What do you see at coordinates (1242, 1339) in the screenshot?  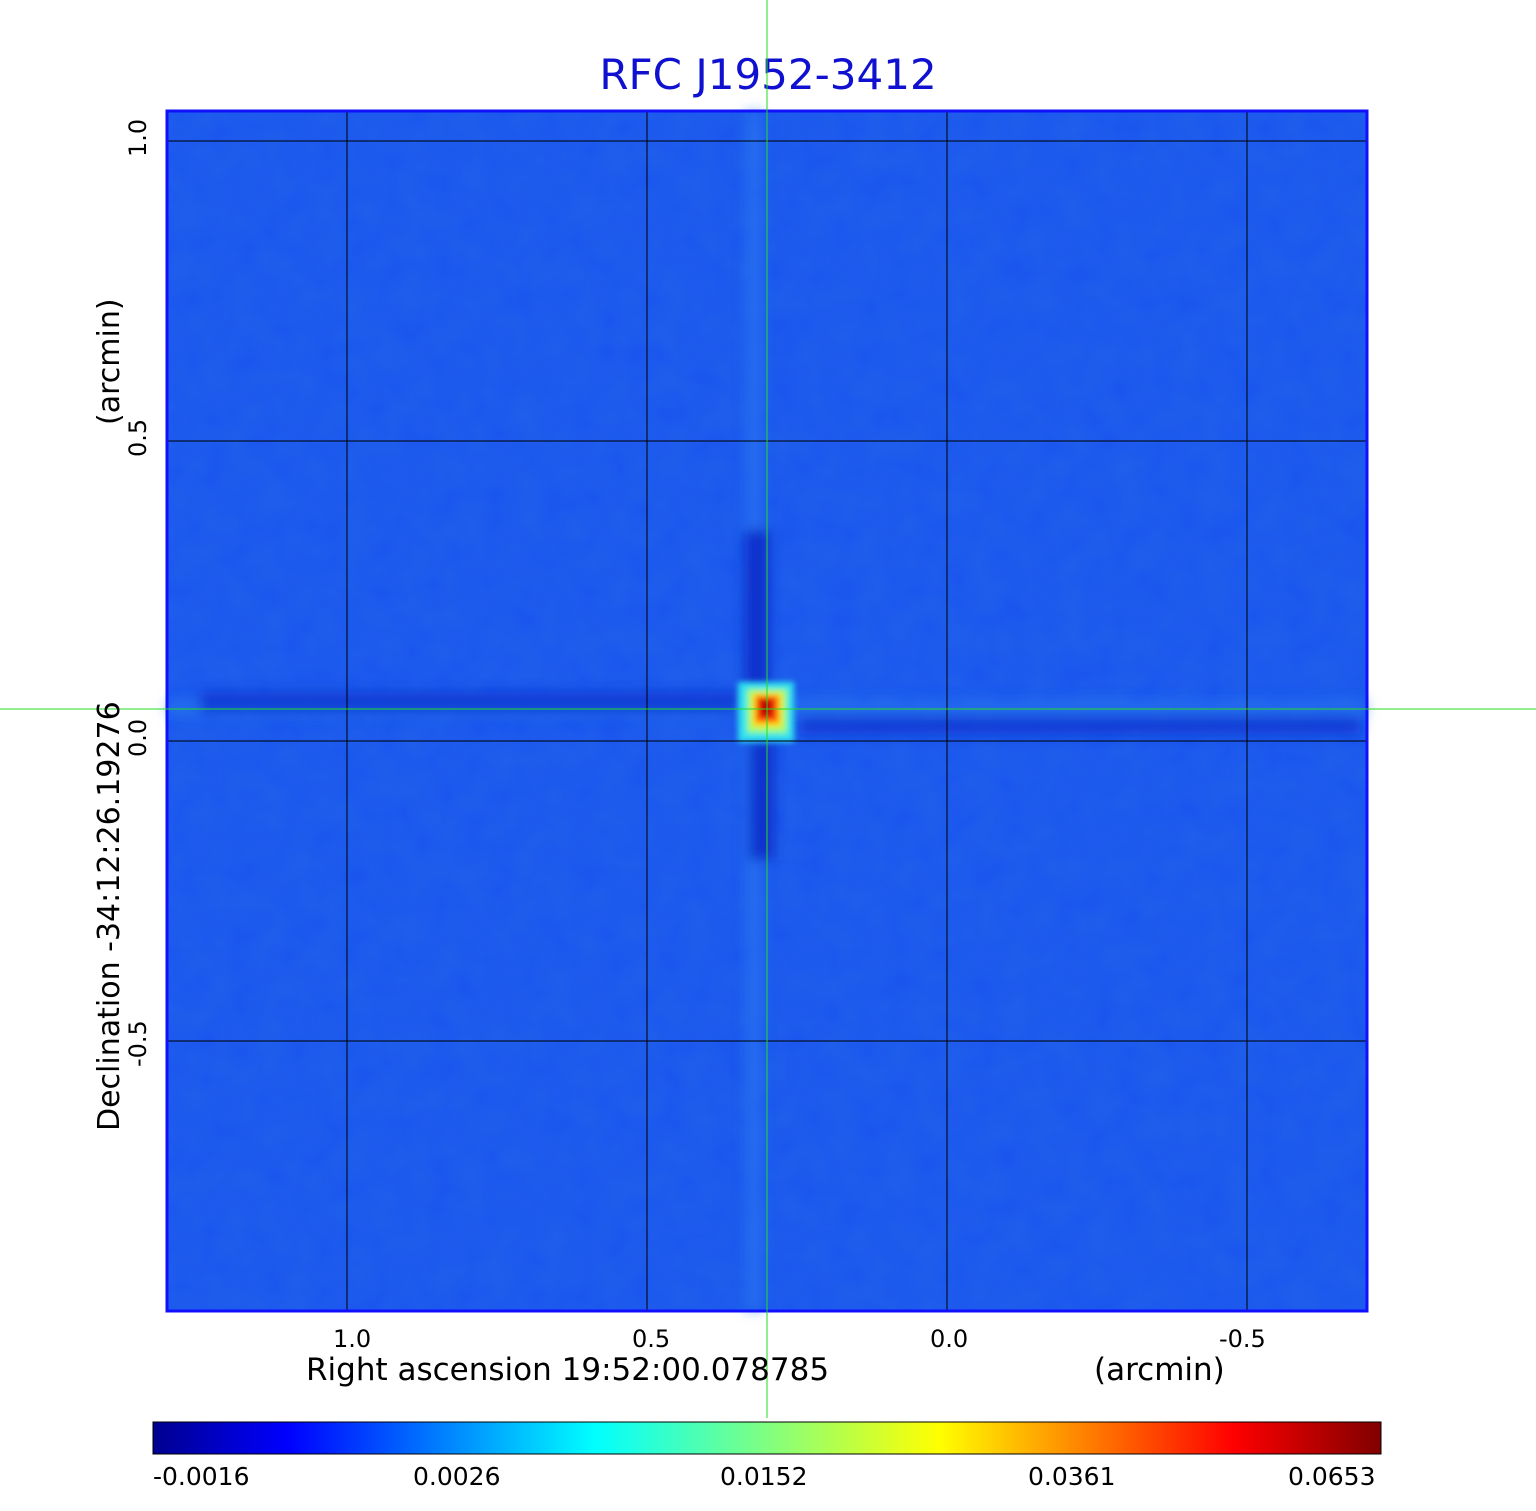 I see `x-tick-label: -0.5` at bounding box center [1242, 1339].